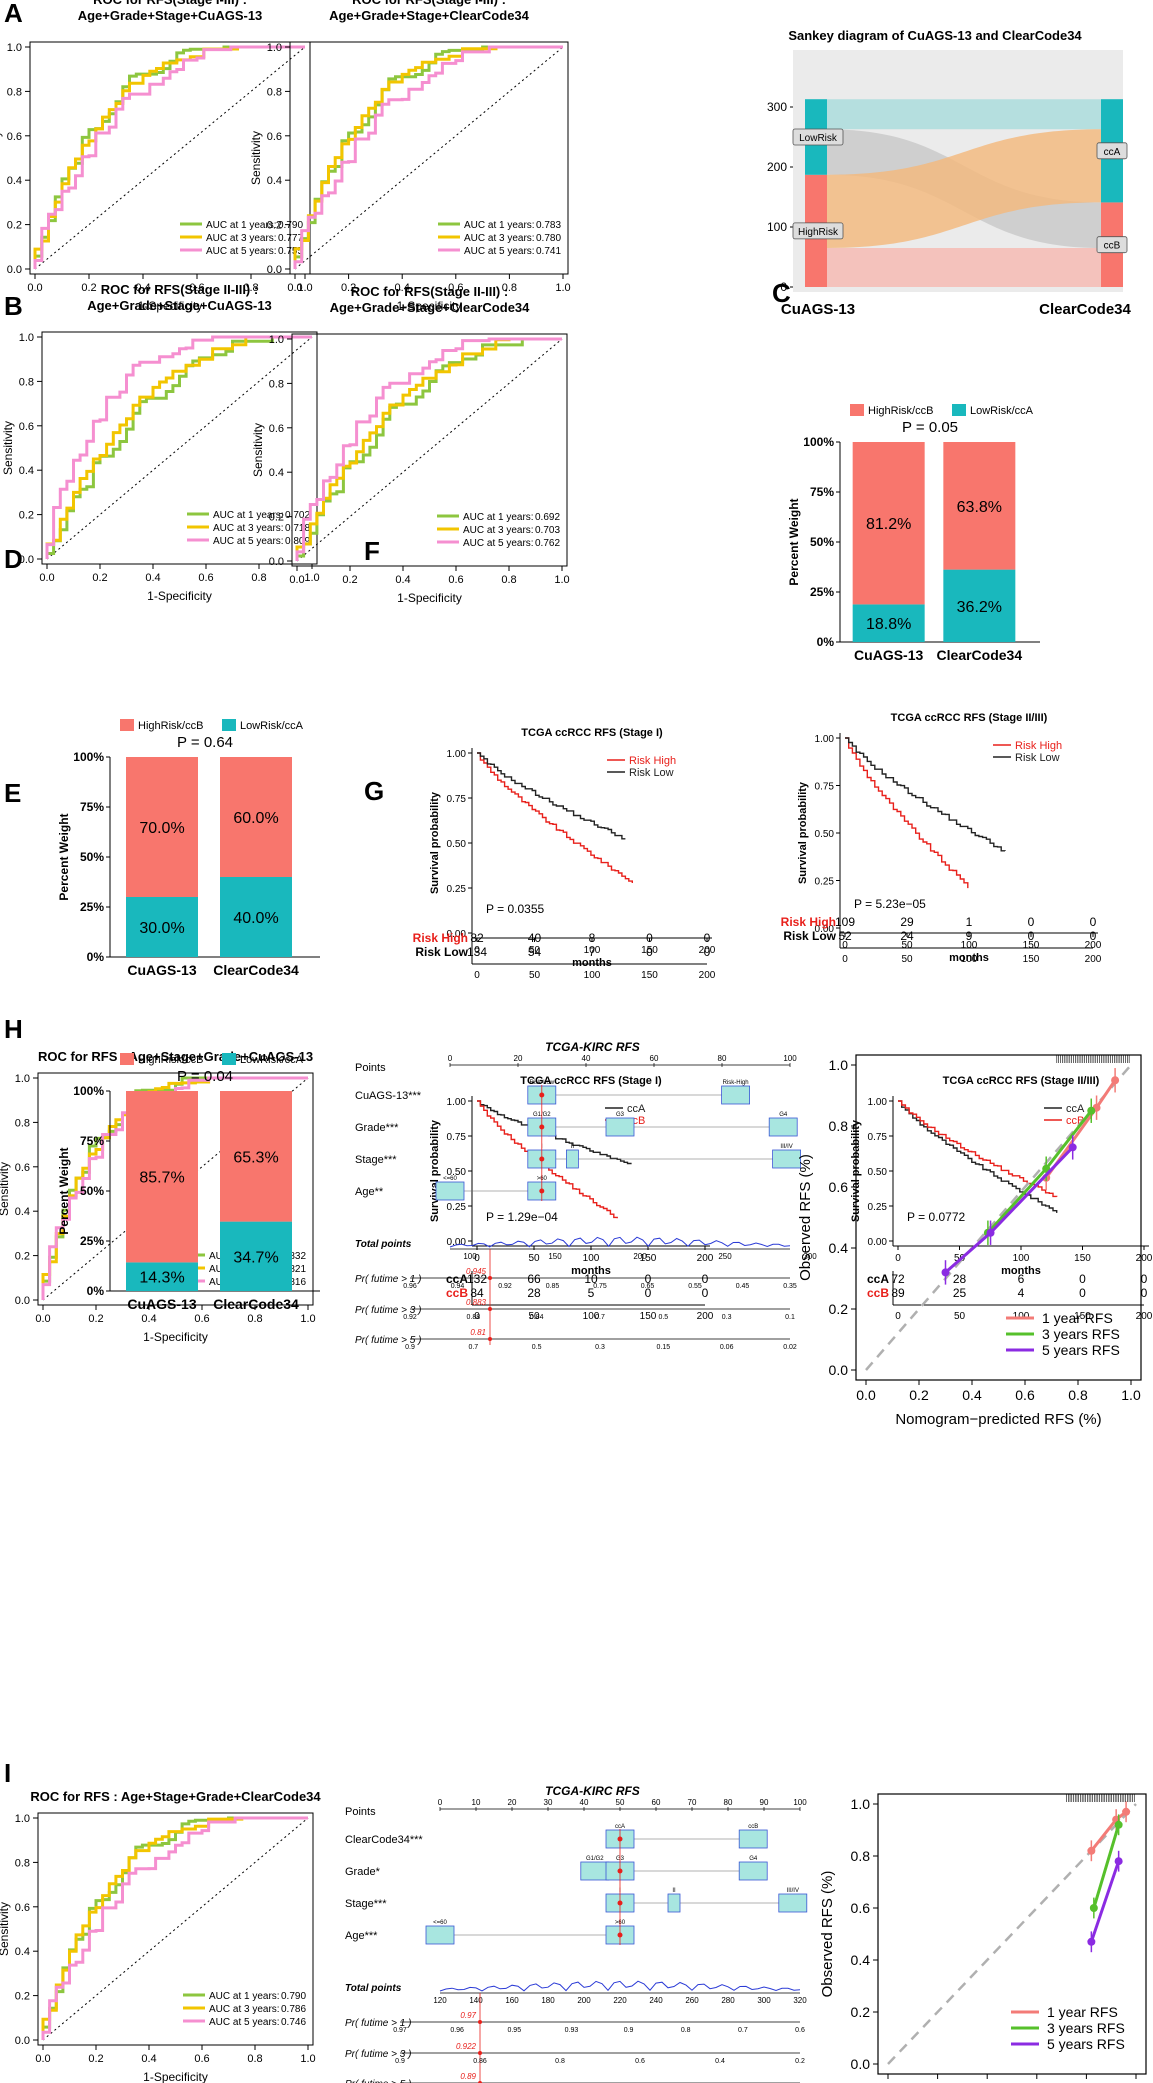 This screenshot has height=2083, width=1153. I want to click on x-tick-label: CuAGS-13, so click(888, 655).